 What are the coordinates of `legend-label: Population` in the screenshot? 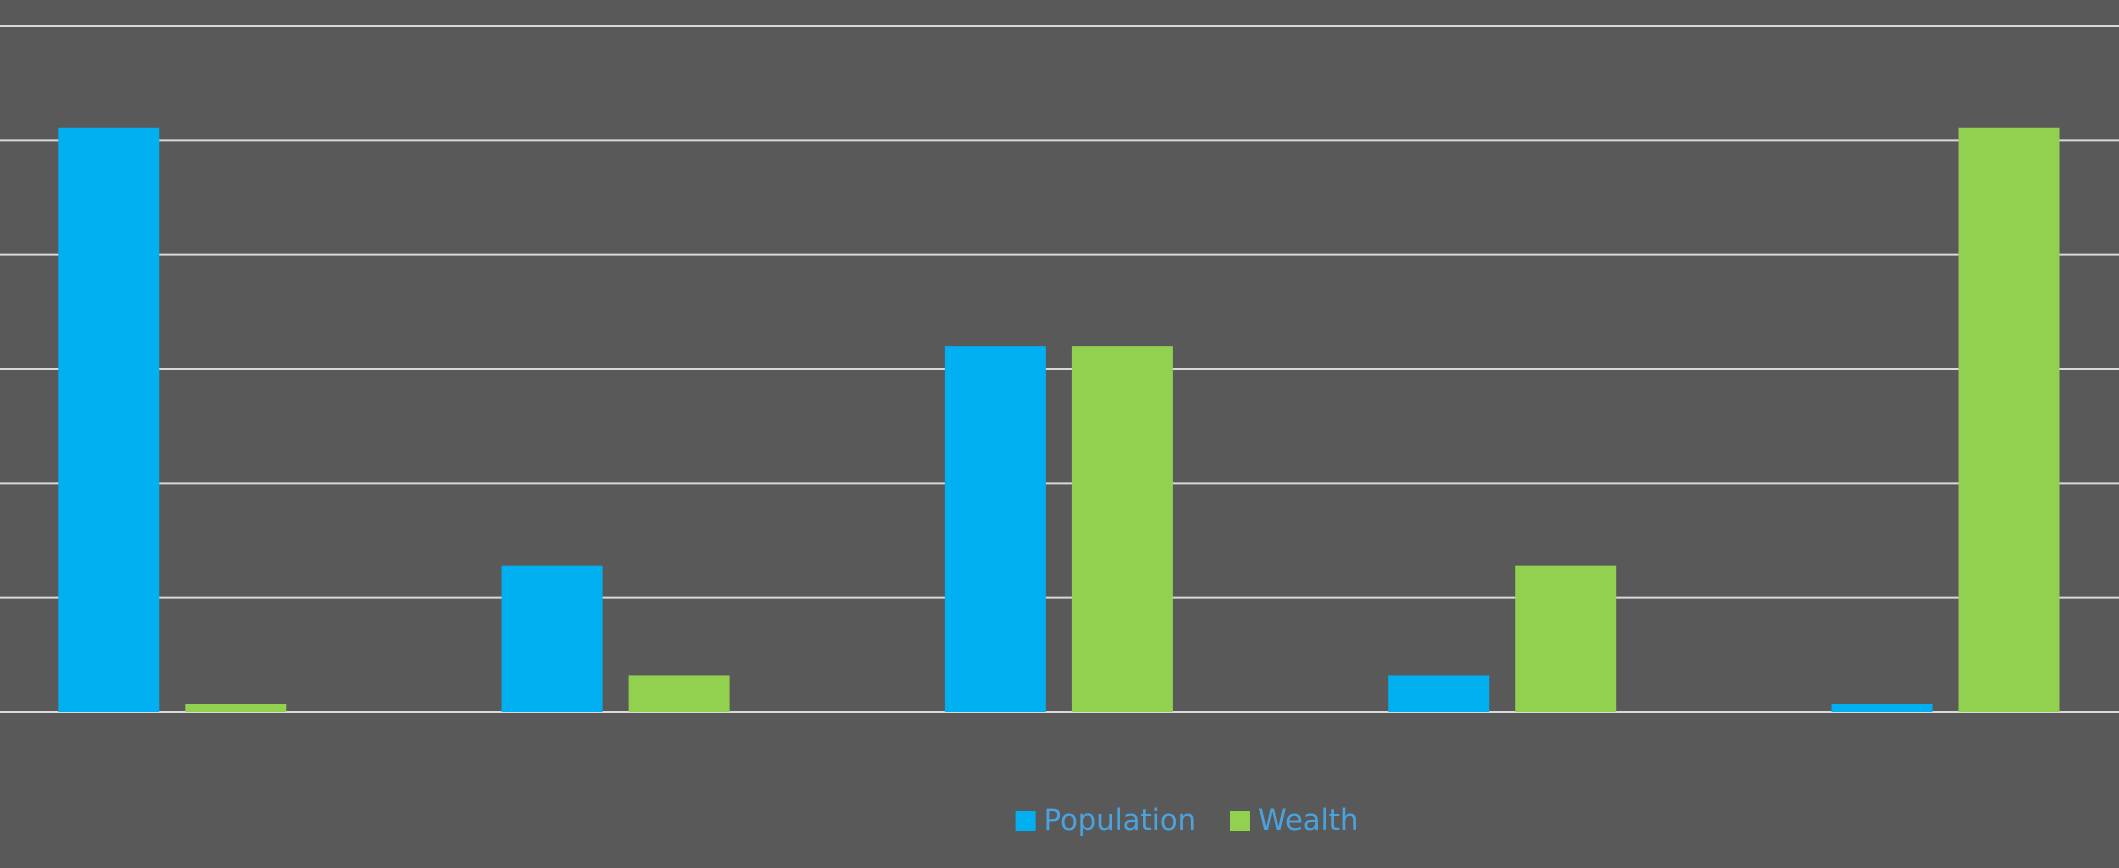 It's located at (1120, 820).